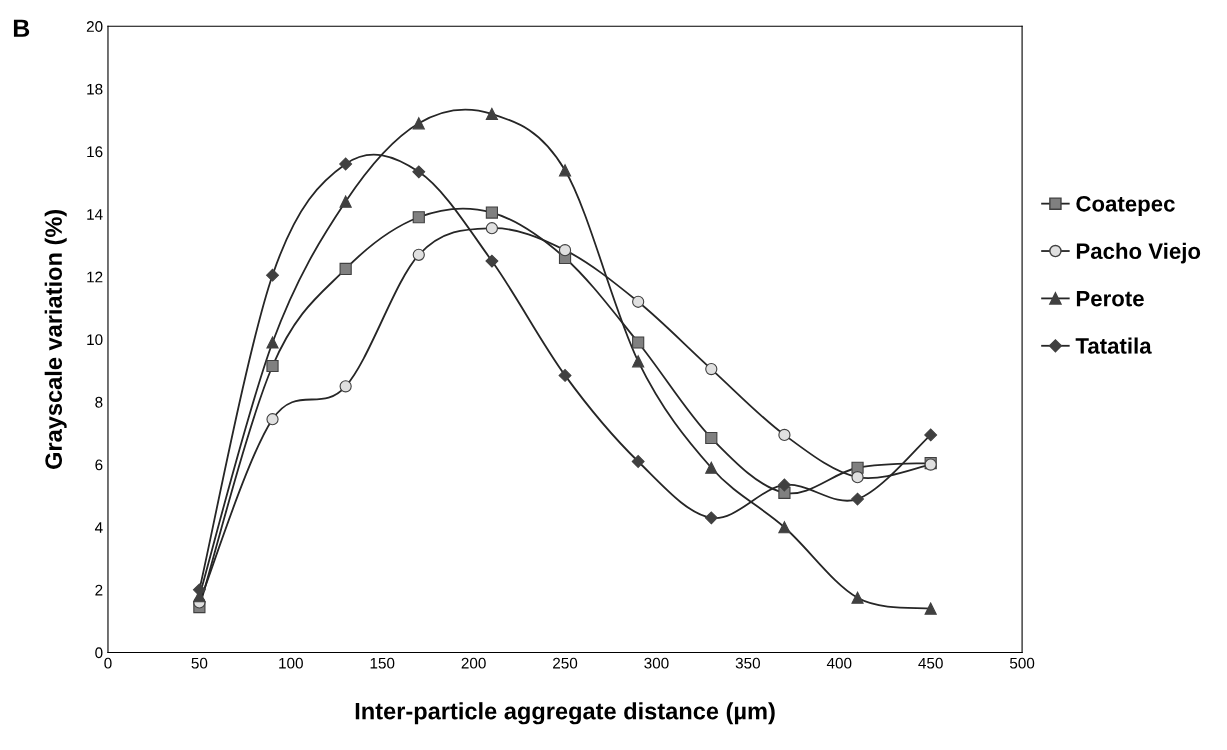  What do you see at coordinates (382, 663) in the screenshot?
I see `x-tick-label: 150` at bounding box center [382, 663].